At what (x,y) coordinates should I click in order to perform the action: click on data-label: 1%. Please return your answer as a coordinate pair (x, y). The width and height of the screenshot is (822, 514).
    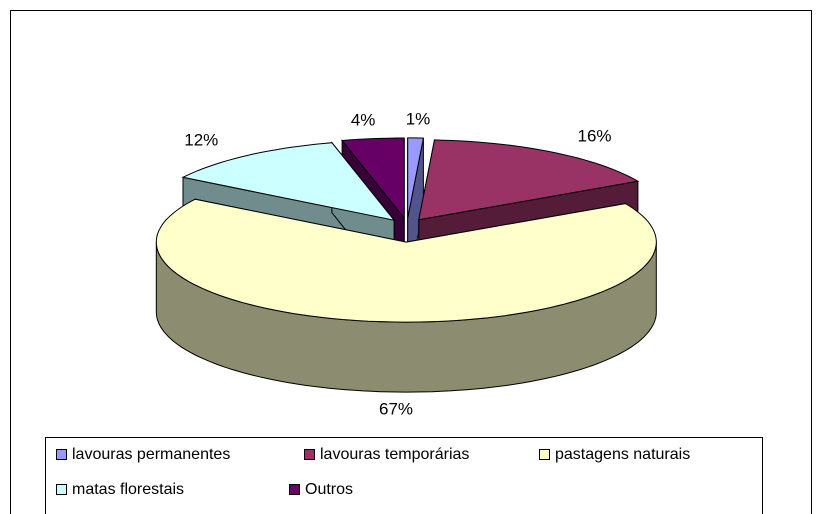
    Looking at the image, I should click on (418, 119).